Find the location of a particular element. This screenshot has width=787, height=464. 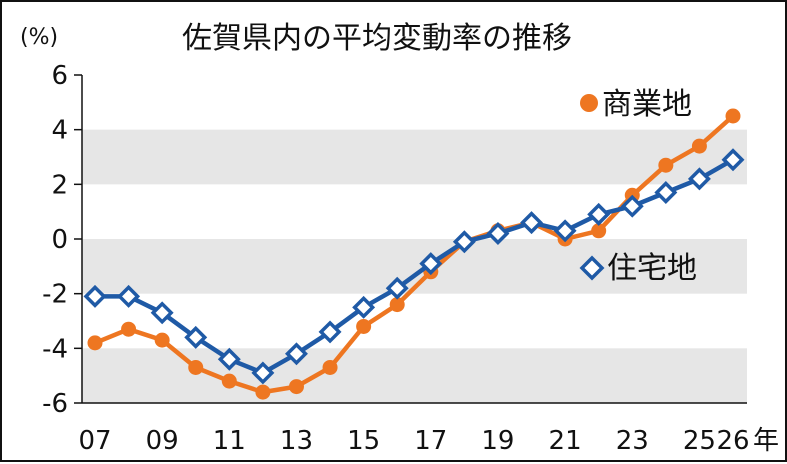

x-tick-label: 15 is located at coordinates (363, 441).